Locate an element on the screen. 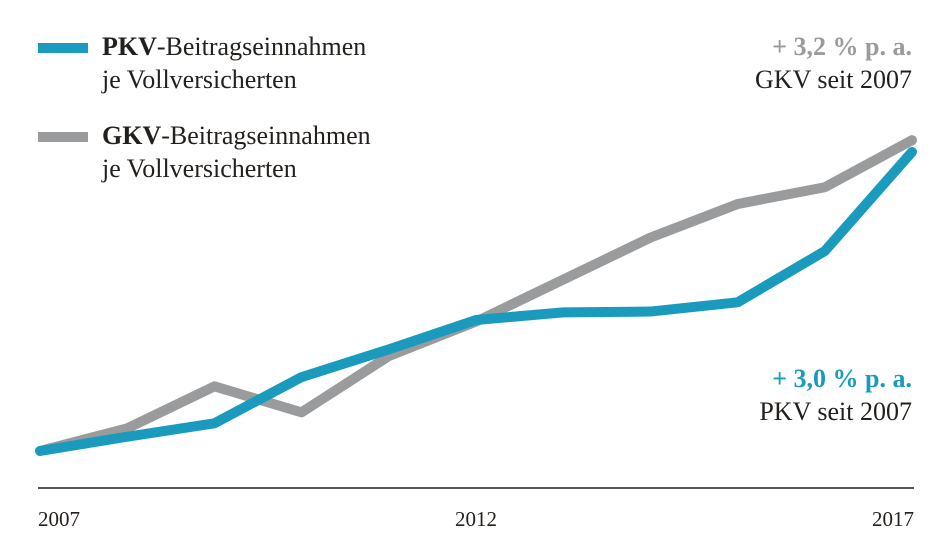 The image size is (950, 545). legend-swatch-pkv is located at coordinates (63, 48).